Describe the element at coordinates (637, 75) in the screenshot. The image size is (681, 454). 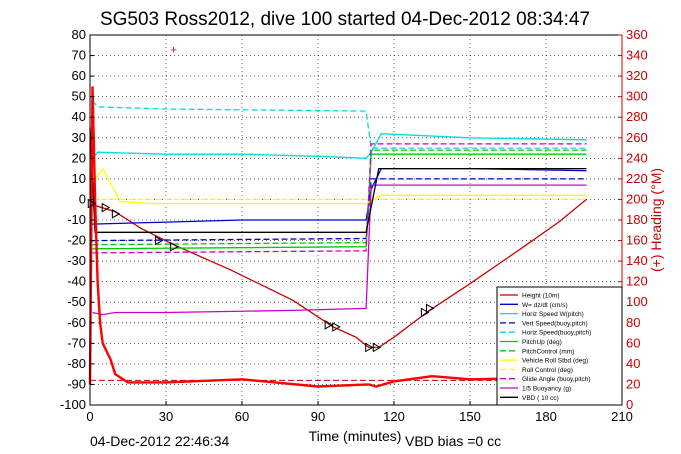
I see `y2-tick-label: 320` at that location.